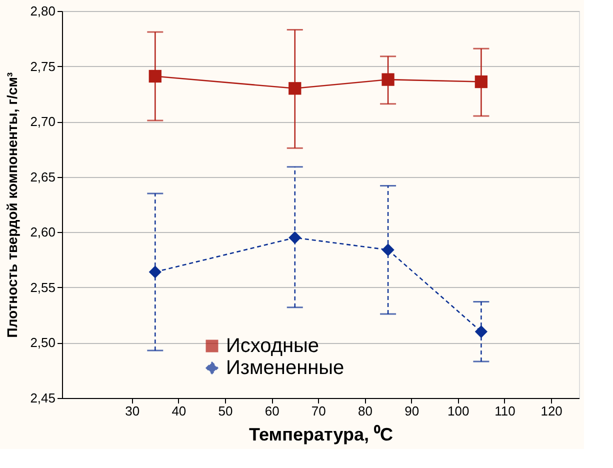 The width and height of the screenshot is (613, 468). Describe the element at coordinates (43, 232) in the screenshot. I see `y-tick-label: 2,60` at that location.